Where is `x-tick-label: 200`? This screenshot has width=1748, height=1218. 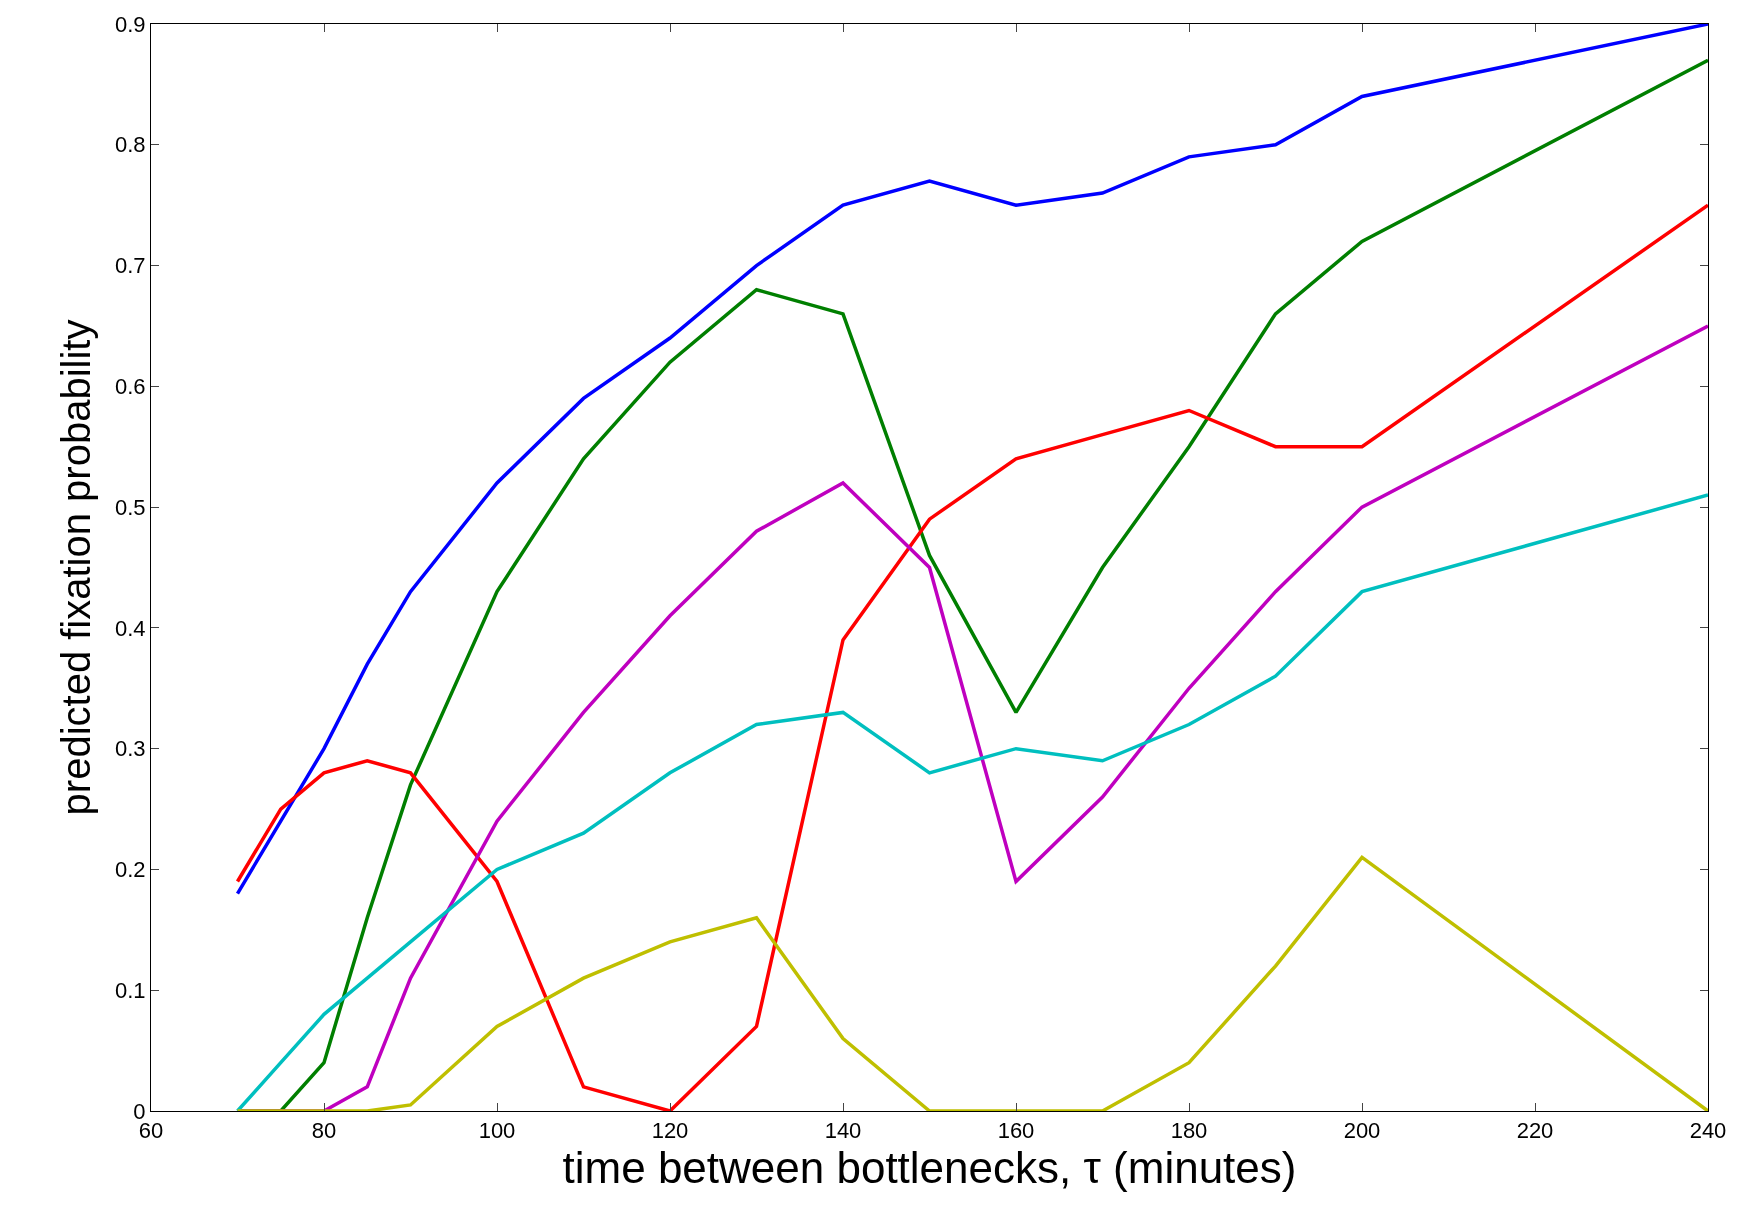
x-tick-label: 200 is located at coordinates (1362, 1131).